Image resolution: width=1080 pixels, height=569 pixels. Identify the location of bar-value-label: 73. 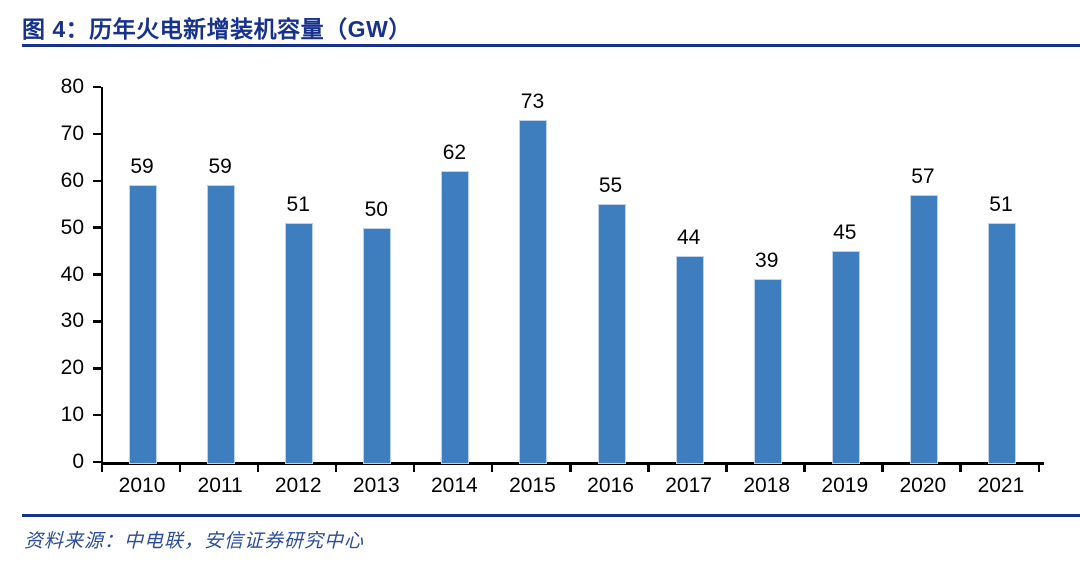
(532, 101).